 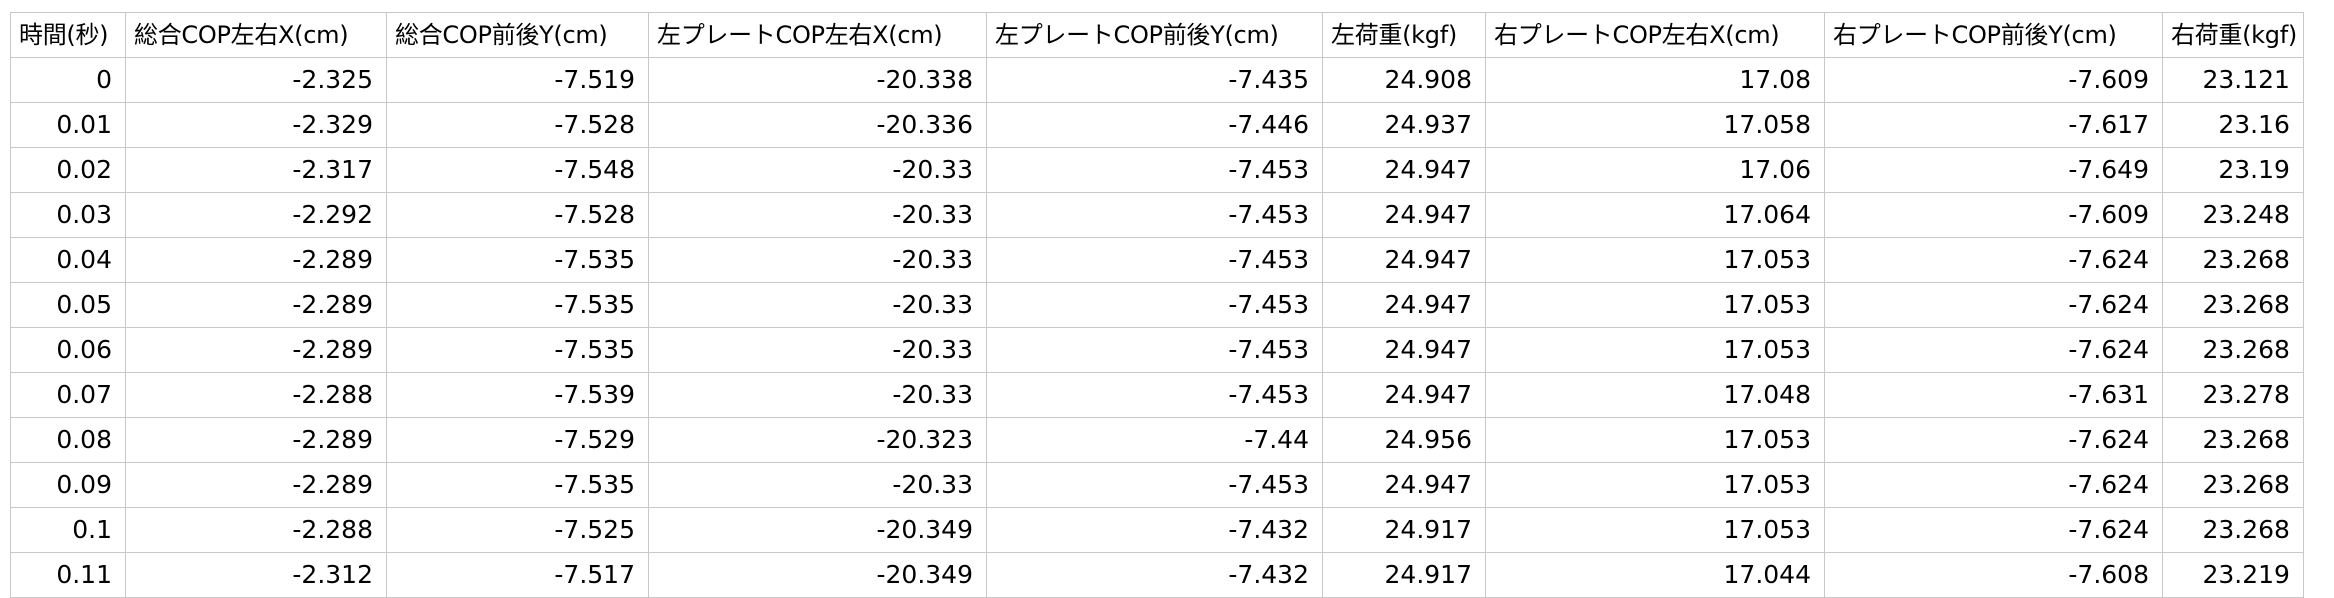 I want to click on header-cell-total-cop-y: 総合COP前後Y(cm), so click(x=517, y=35).